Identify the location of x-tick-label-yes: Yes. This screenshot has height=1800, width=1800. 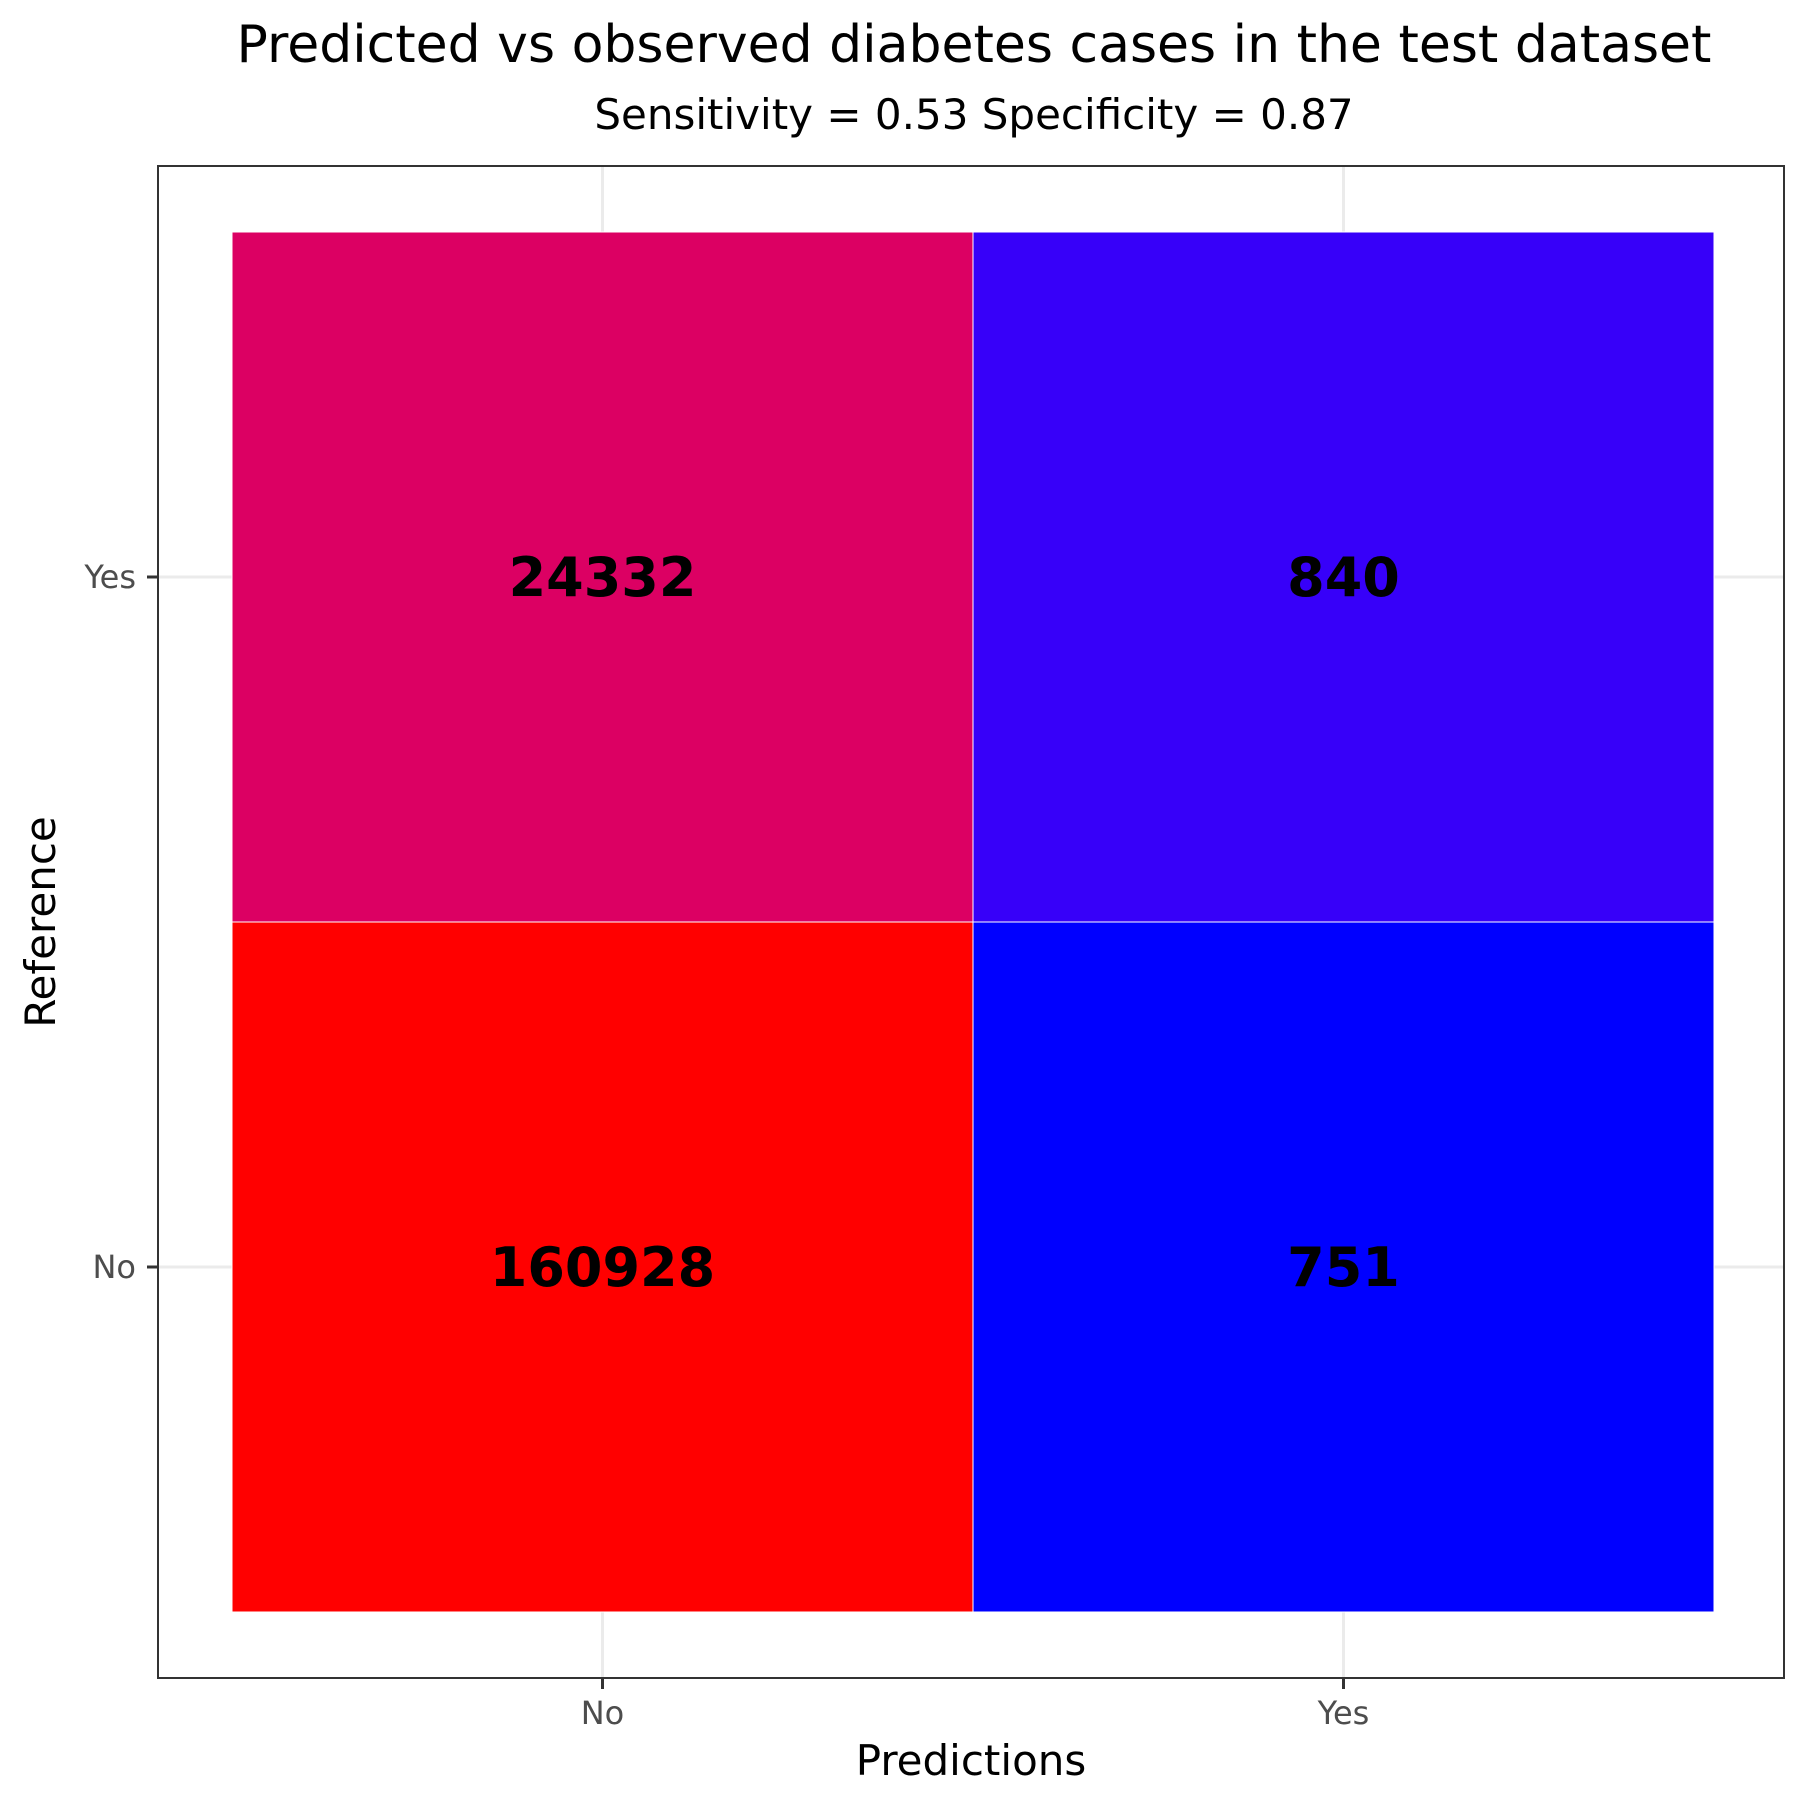
(1343, 1713).